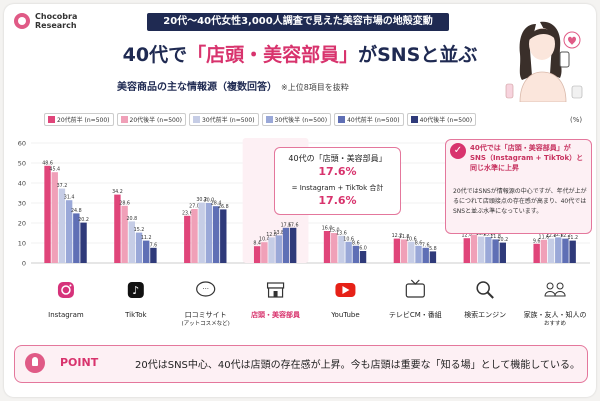  What do you see at coordinates (22, 144) in the screenshot?
I see `y-tick-label: 60` at bounding box center [22, 144].